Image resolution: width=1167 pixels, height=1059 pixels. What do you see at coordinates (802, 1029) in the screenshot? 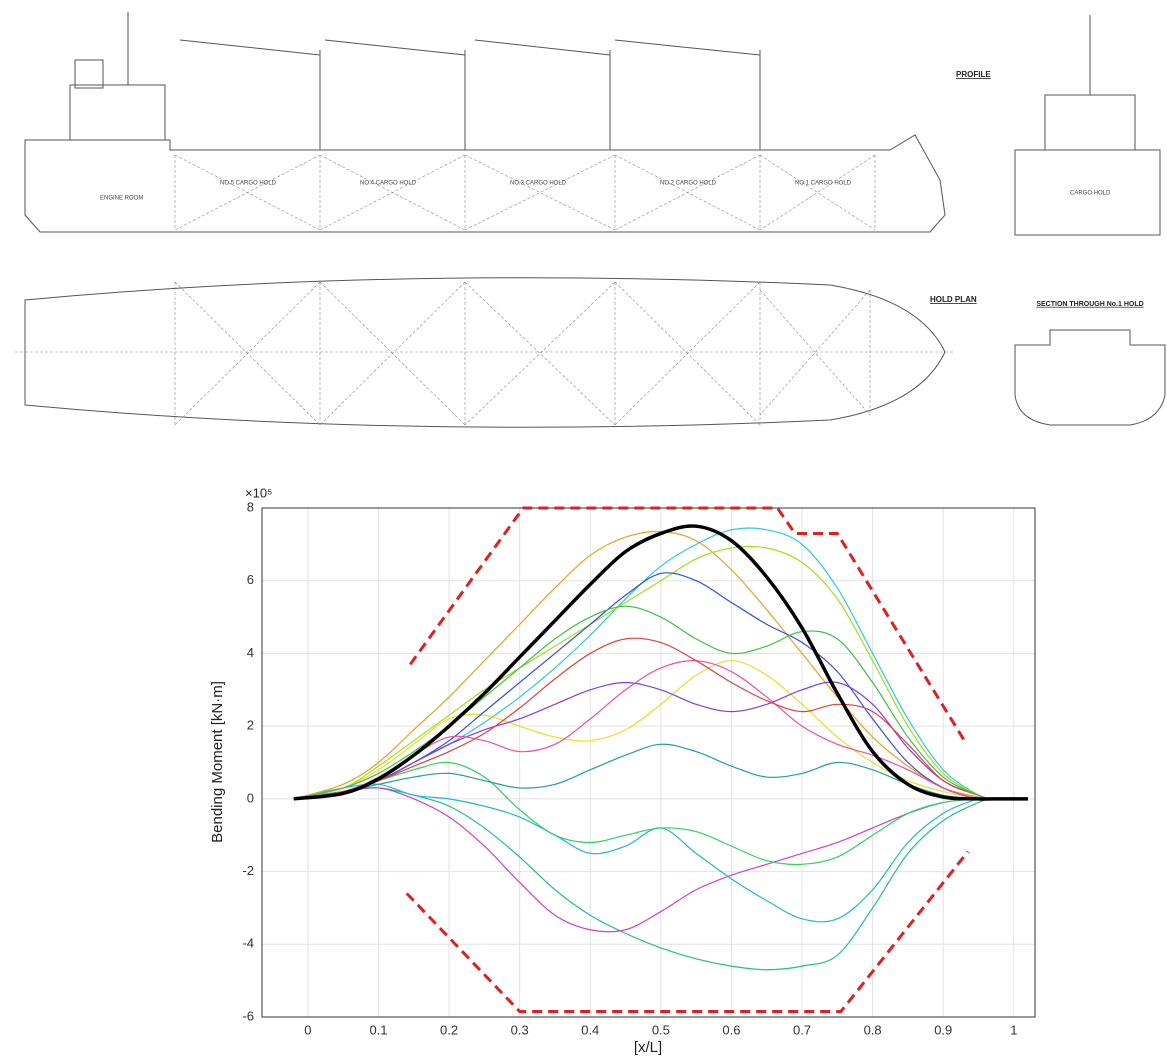
I see `x-tick-label: 0.7` at bounding box center [802, 1029].